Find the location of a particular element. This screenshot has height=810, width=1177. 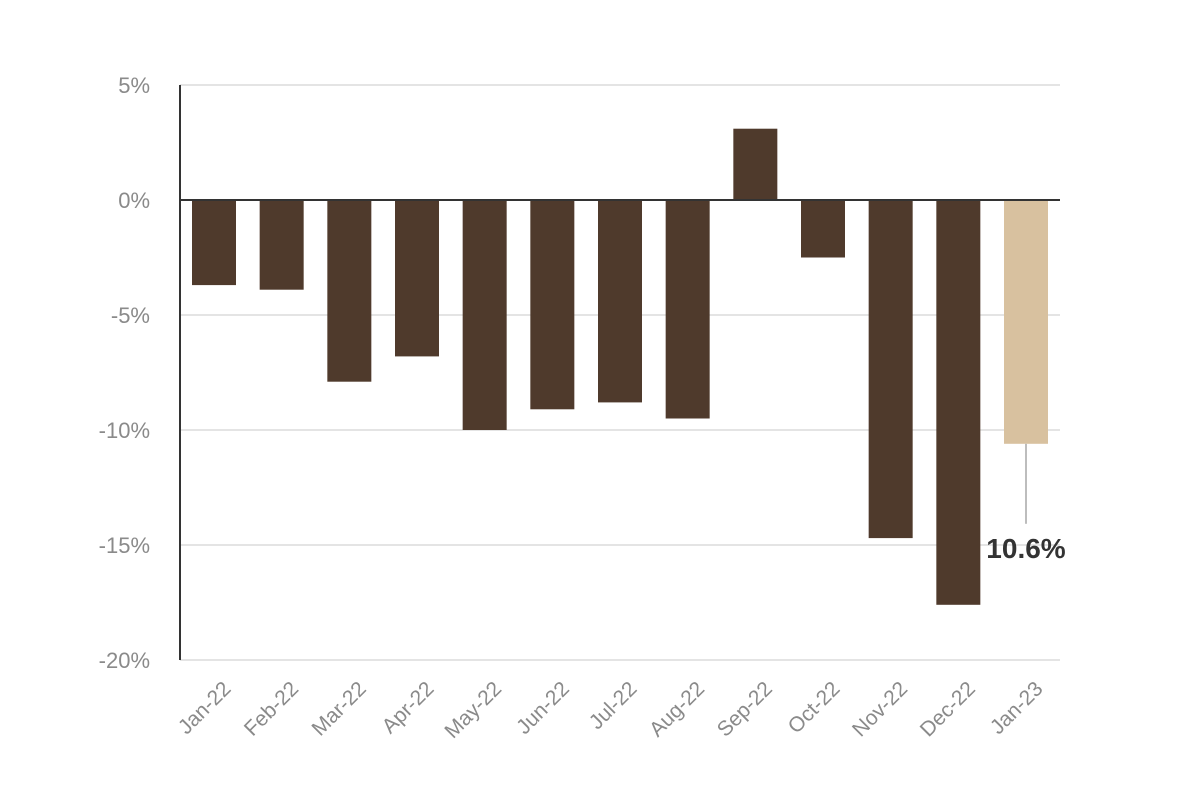

annotation: 10.6% is located at coordinates (1026, 503).